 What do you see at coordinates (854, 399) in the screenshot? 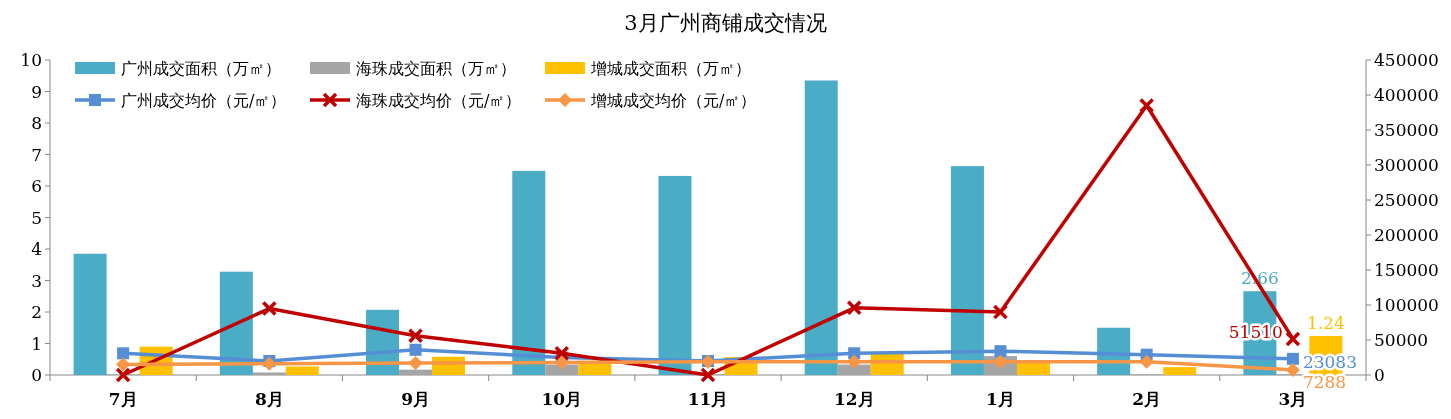
I see `x-tick-label: 12月` at bounding box center [854, 399].